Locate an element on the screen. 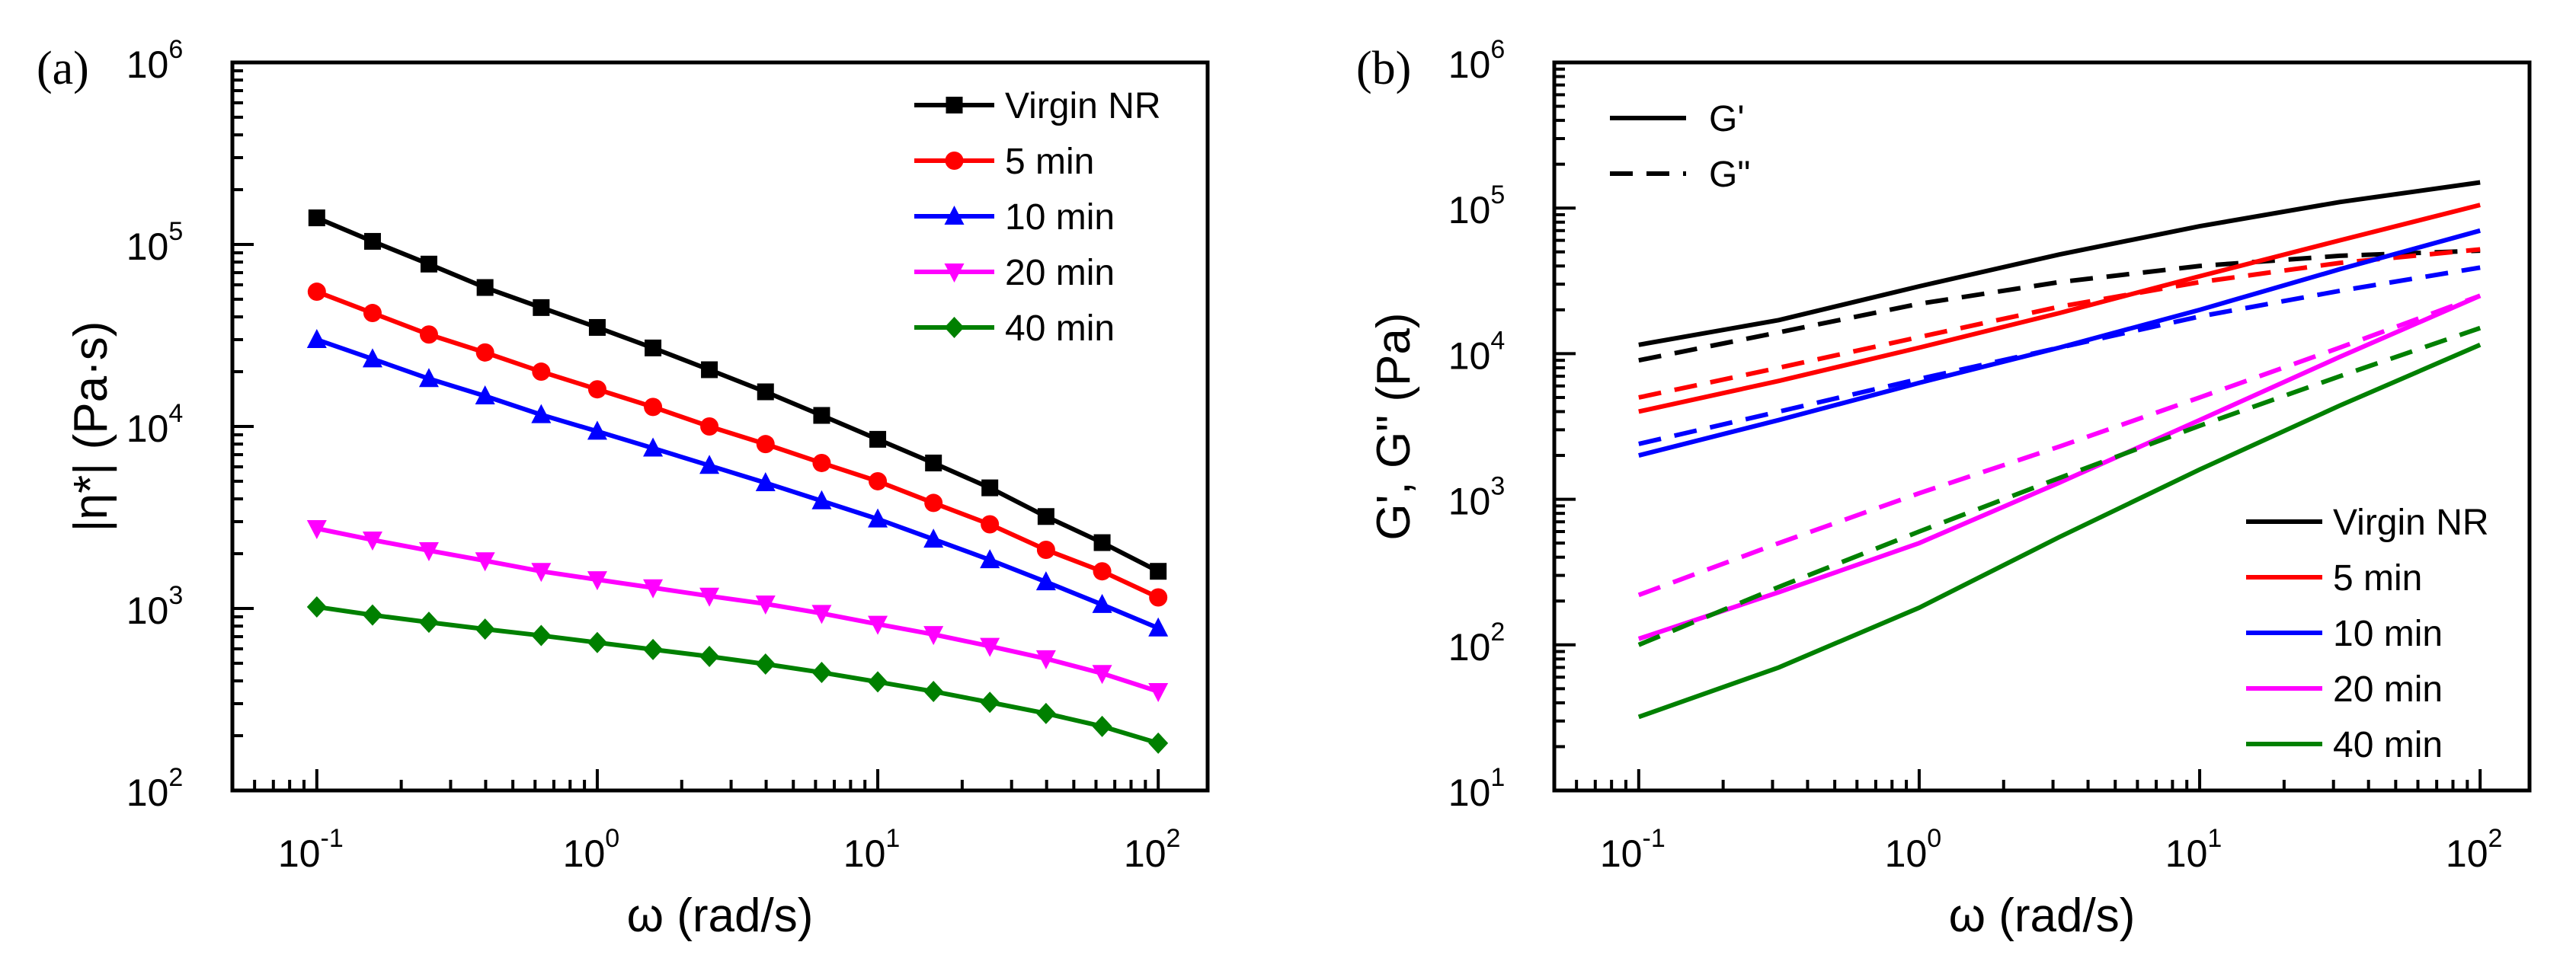  y-tick-label-exponent: 5 is located at coordinates (1497, 194).